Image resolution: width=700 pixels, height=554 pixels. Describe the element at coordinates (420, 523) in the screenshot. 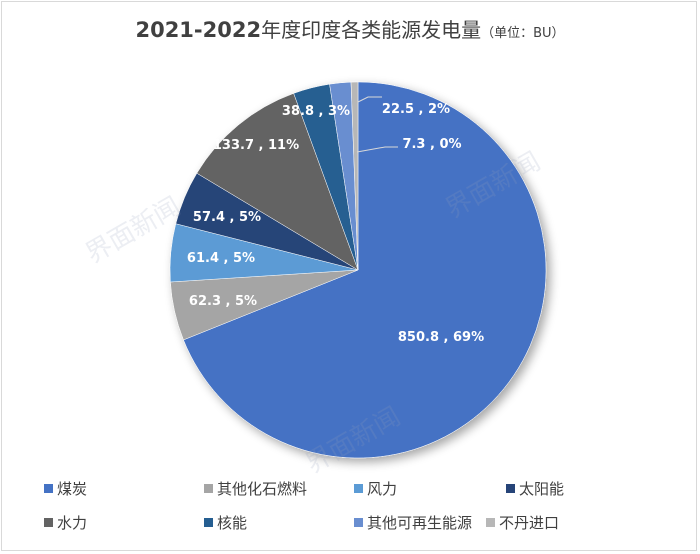

I see `legend-label: 其他可再生能源` at that location.